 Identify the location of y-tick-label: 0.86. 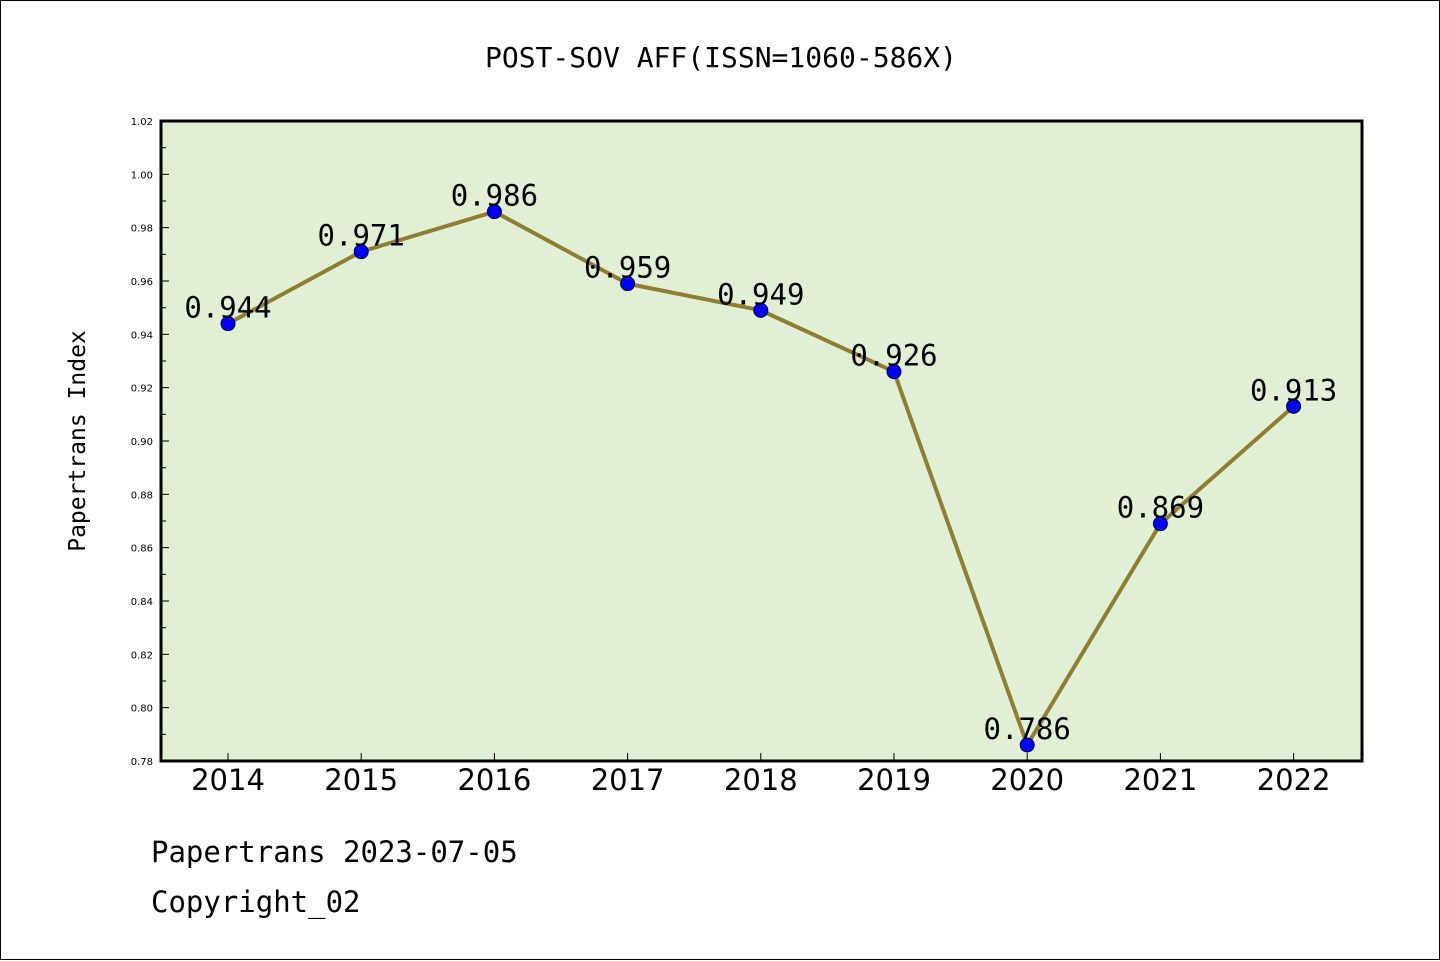
(142, 549).